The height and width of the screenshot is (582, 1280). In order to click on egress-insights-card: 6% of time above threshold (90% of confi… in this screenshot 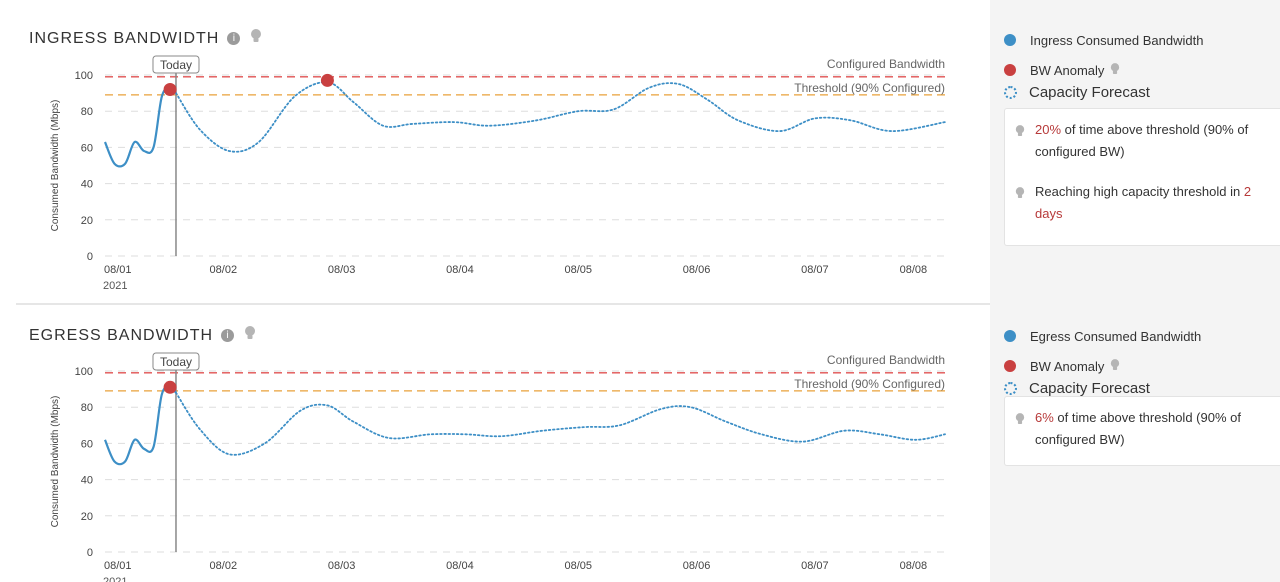, I will do `click(1142, 431)`.